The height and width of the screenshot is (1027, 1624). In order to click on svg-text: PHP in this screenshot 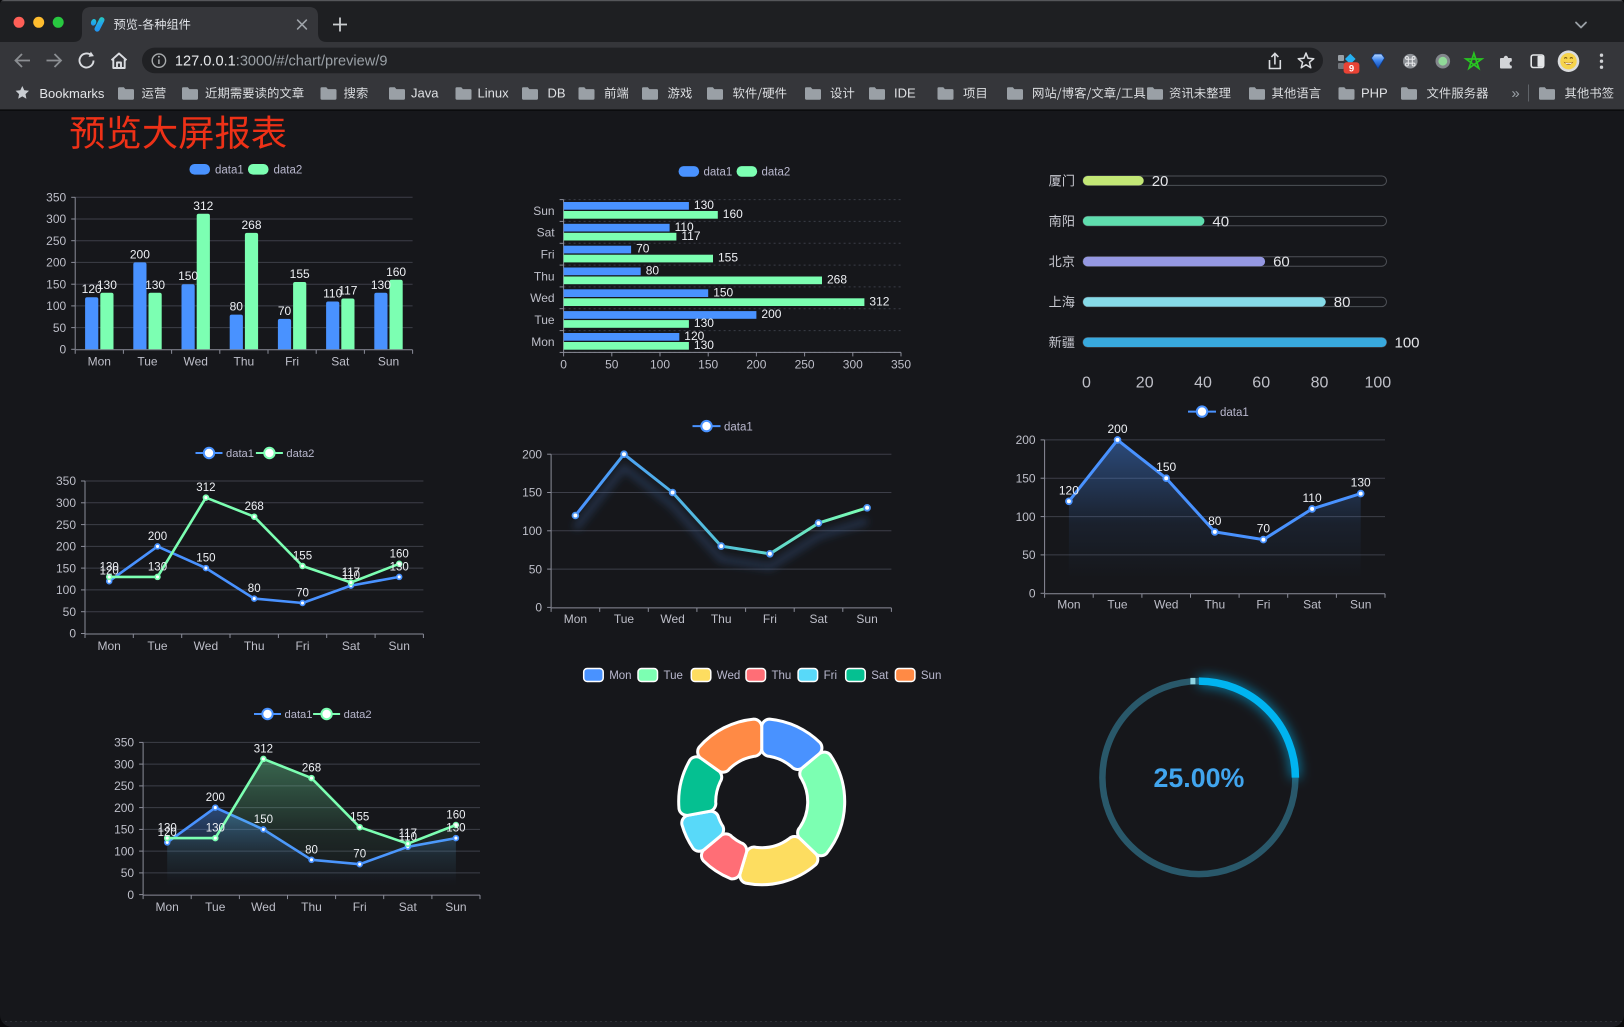, I will do `click(1374, 93)`.